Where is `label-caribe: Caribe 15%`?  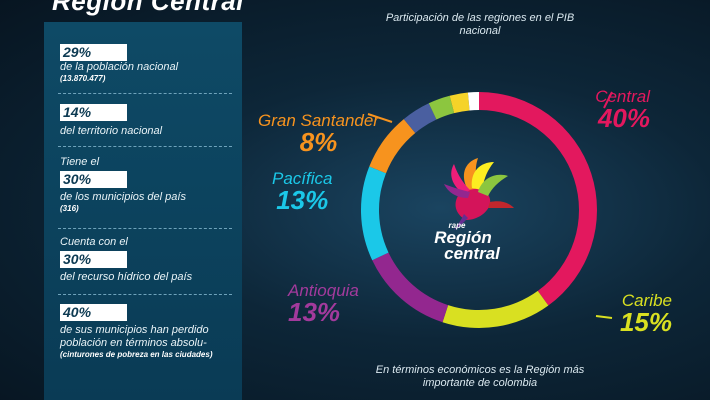 label-caribe: Caribe 15% is located at coordinates (646, 313).